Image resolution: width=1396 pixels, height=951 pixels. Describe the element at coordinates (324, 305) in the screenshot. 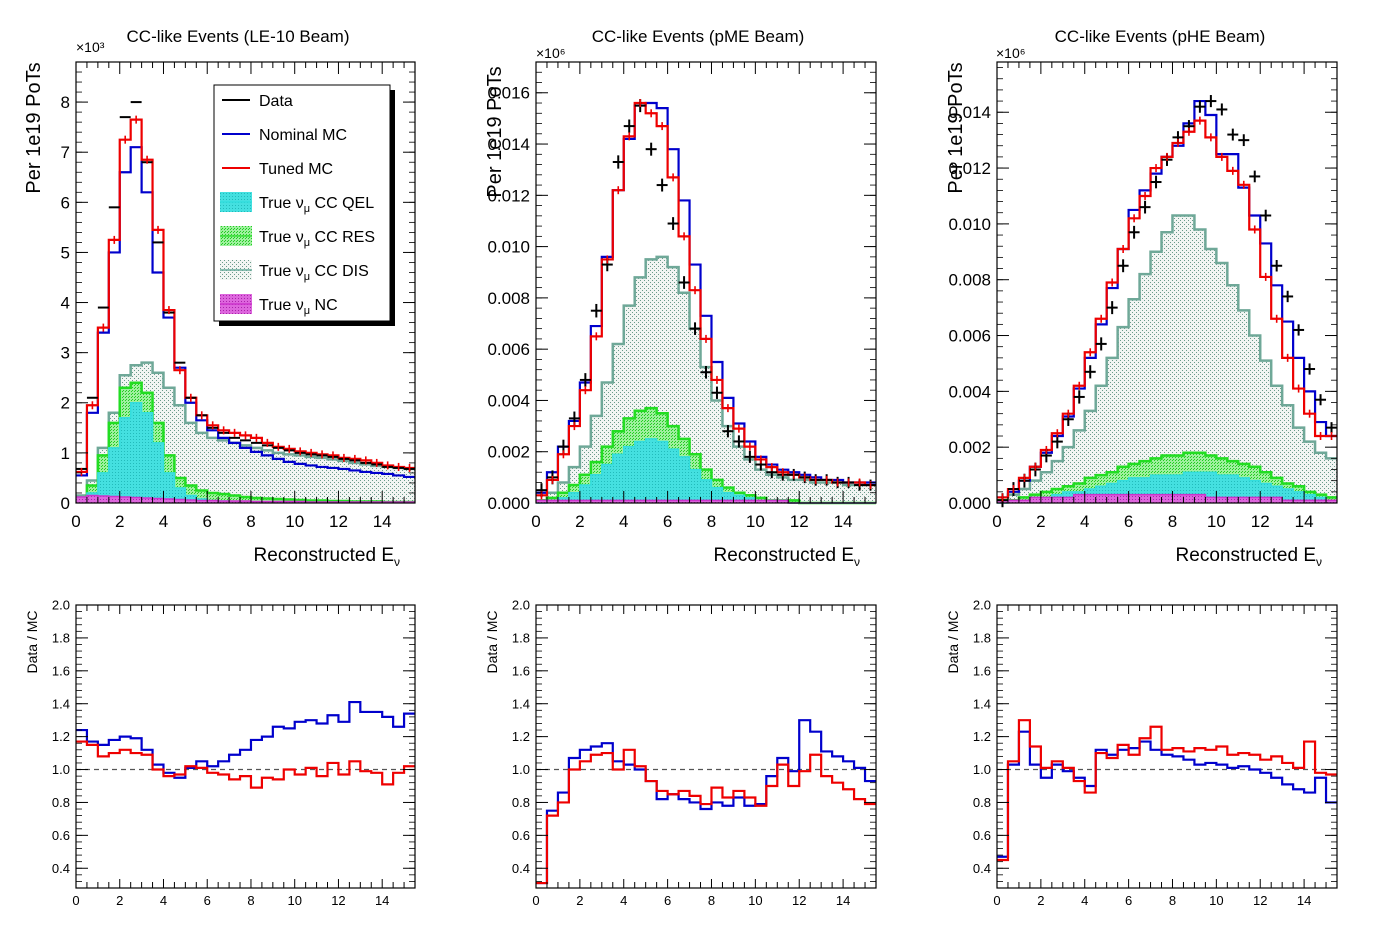

I see `legend-label-tail: NC` at that location.